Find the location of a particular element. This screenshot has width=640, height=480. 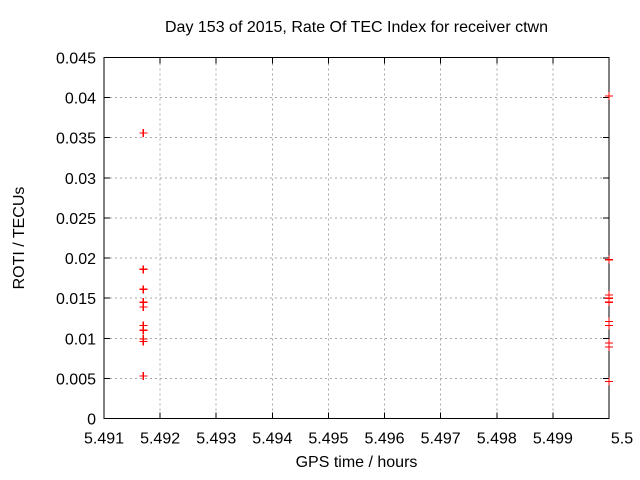

y-tick-label: 0.015 is located at coordinates (76, 299).